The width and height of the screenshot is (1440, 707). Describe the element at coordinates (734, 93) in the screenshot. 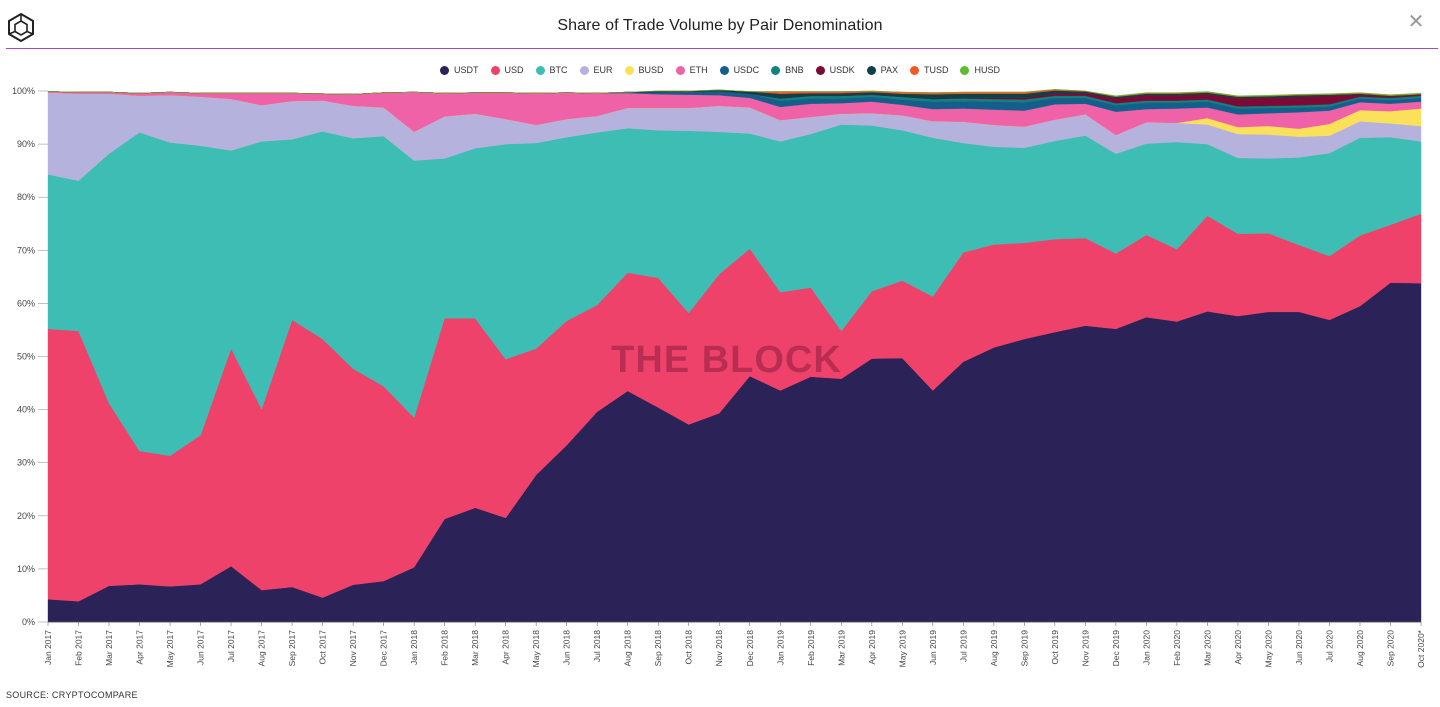

I see `area-series-husd` at that location.